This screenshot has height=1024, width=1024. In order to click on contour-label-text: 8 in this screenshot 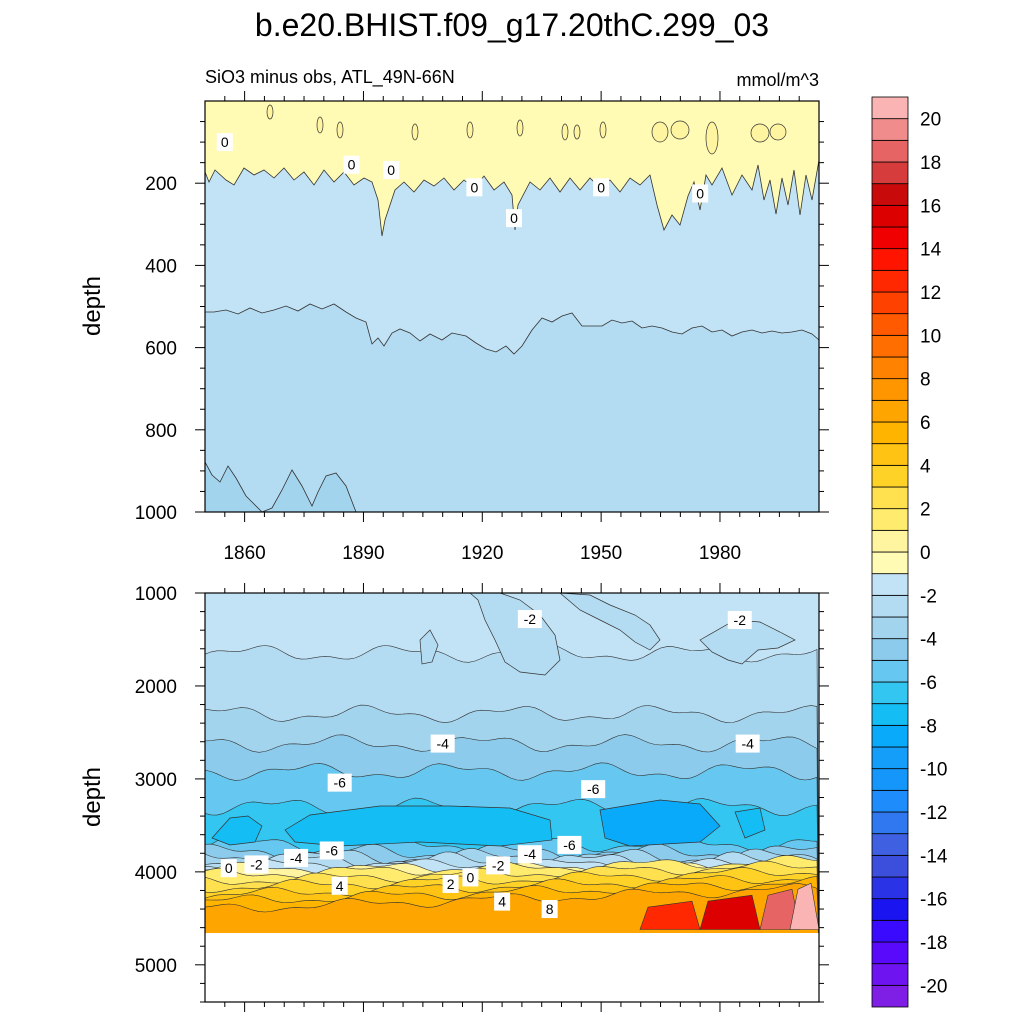, I will do `click(550, 909)`.